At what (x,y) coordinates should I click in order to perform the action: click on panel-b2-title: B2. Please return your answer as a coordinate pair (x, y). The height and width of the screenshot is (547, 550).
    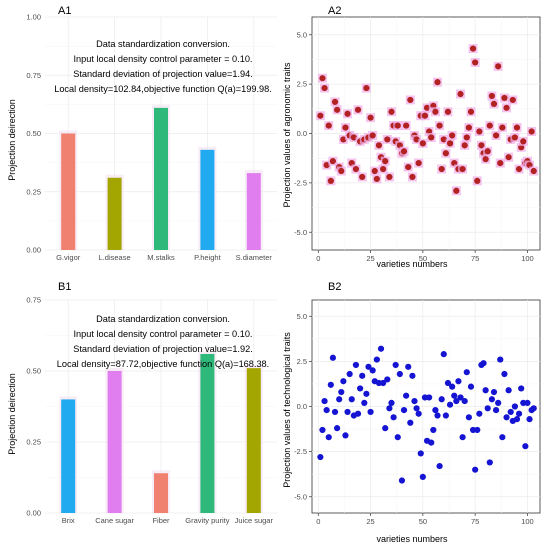
    Looking at the image, I should click on (334, 287).